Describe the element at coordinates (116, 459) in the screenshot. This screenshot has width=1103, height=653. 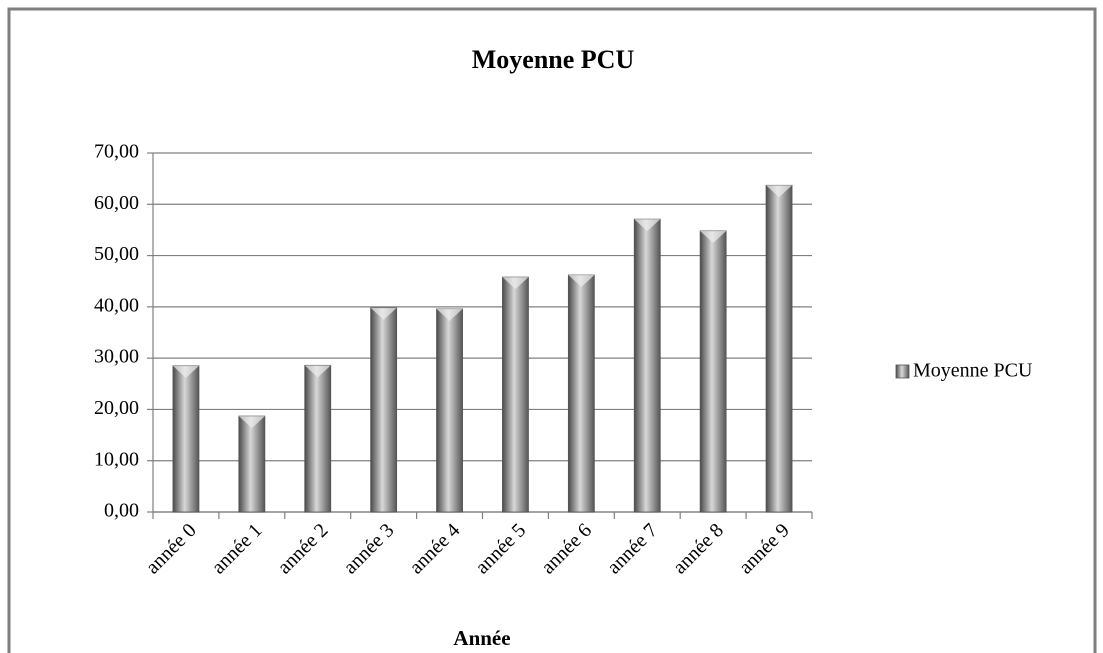
I see `y-tick-label: 10,00` at that location.